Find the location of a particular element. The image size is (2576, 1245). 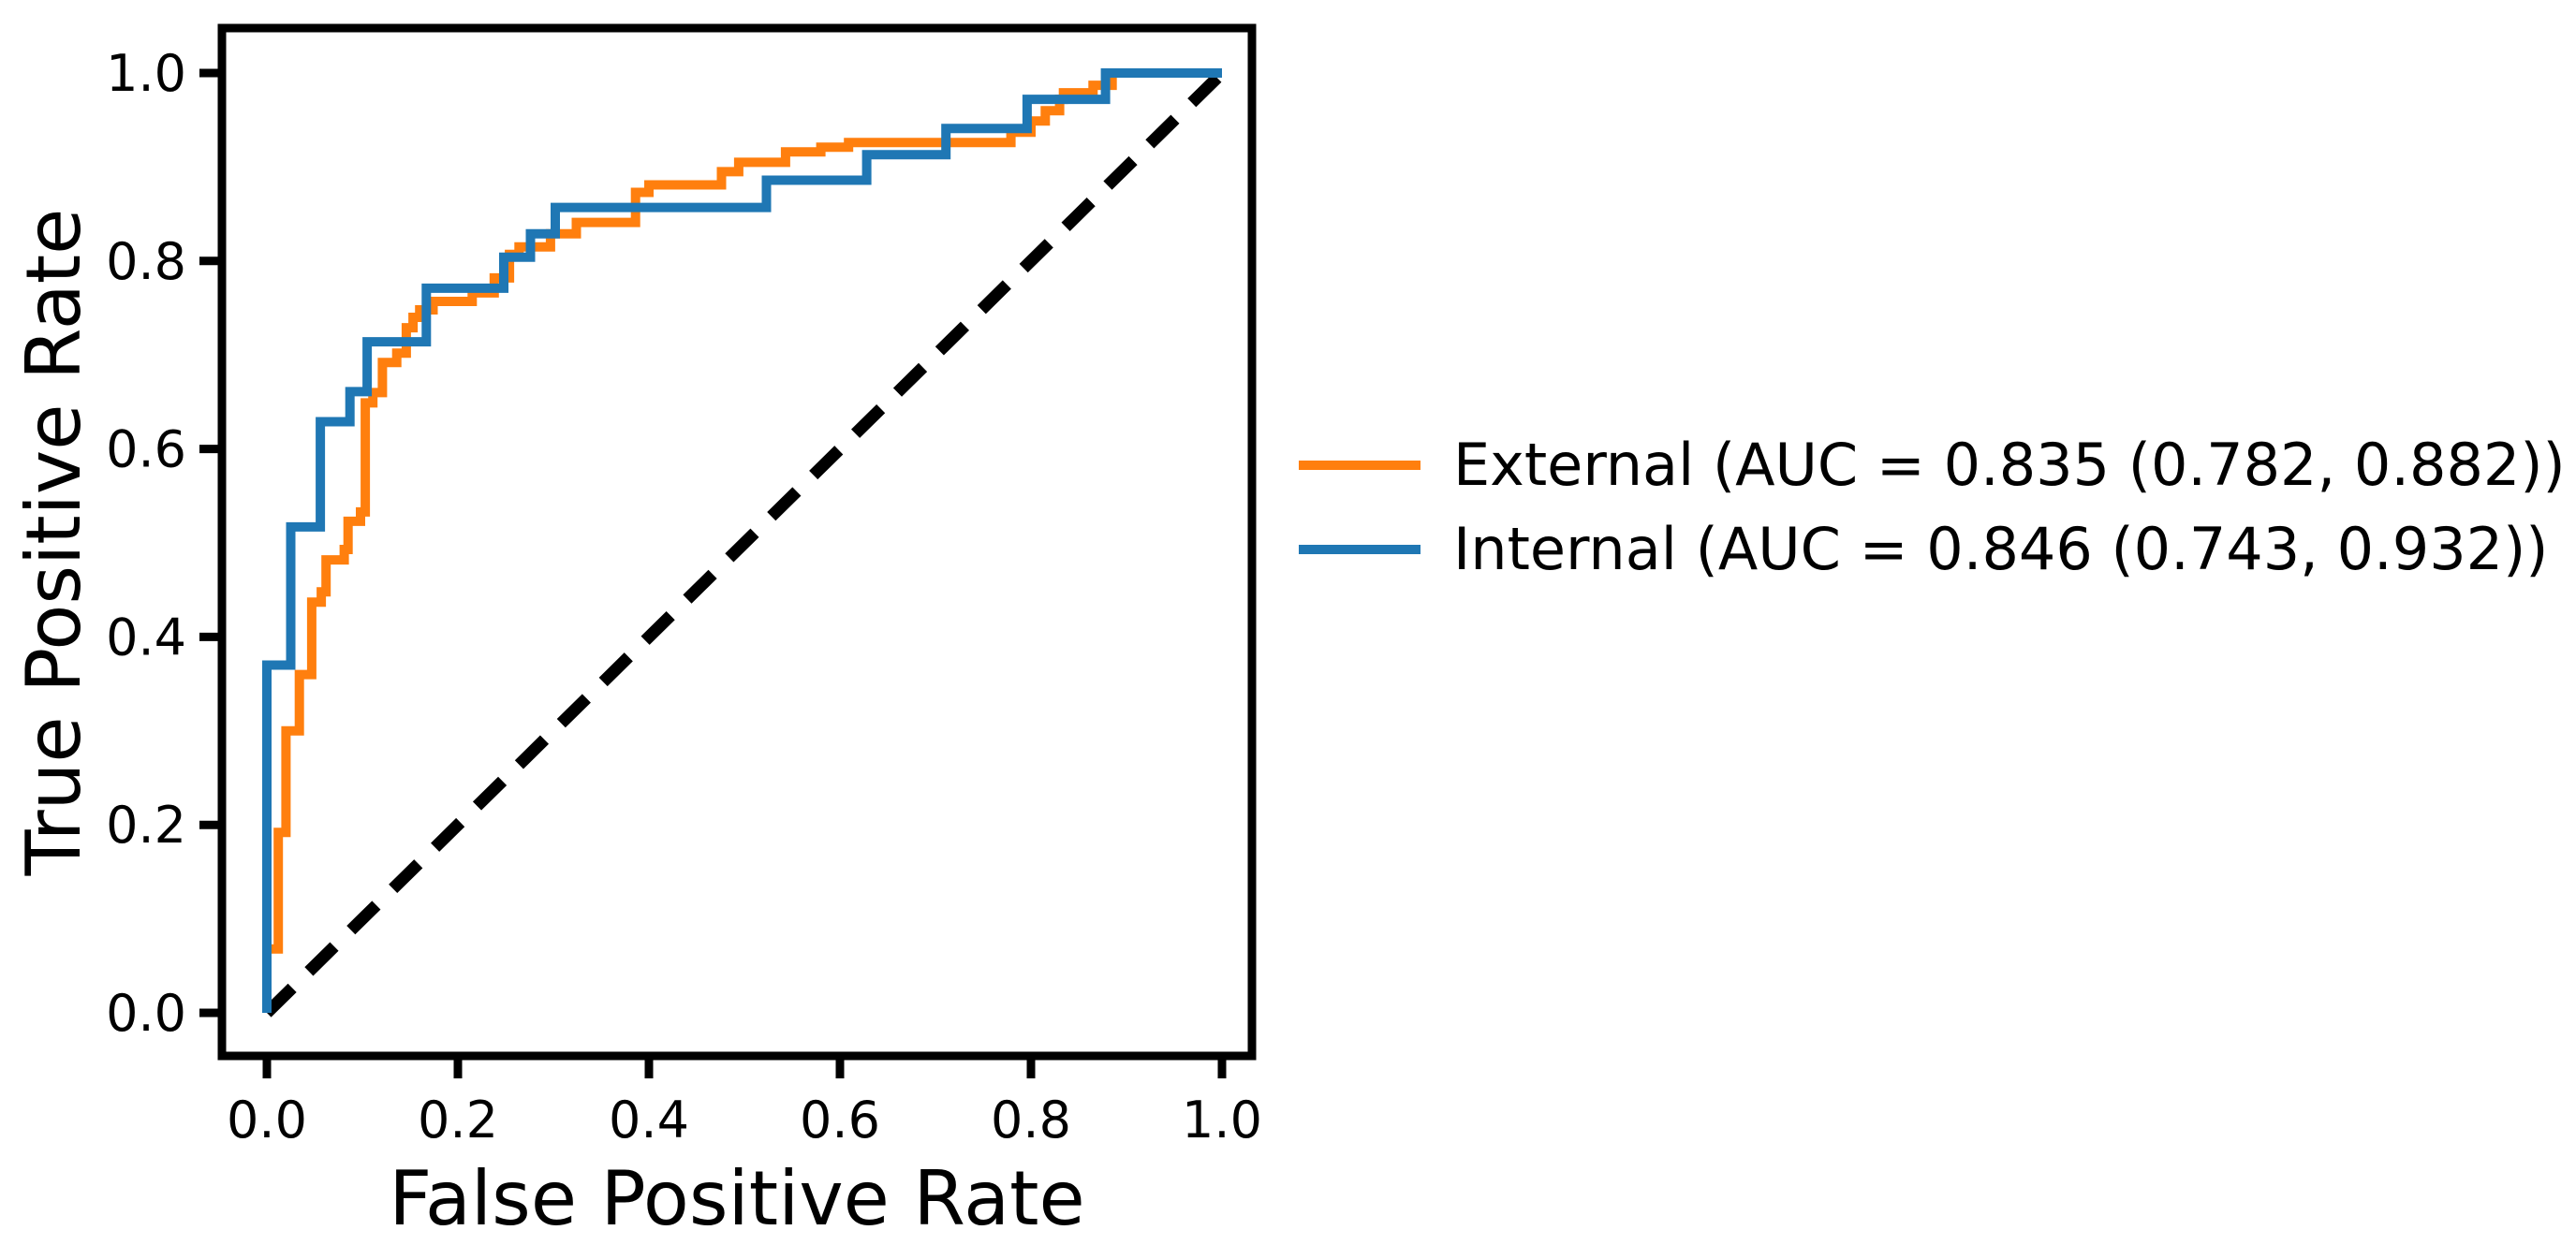

y-axis-ticks: 0.0 0.2 0.4 0.6 0.8 1.0 is located at coordinates (164, 543).